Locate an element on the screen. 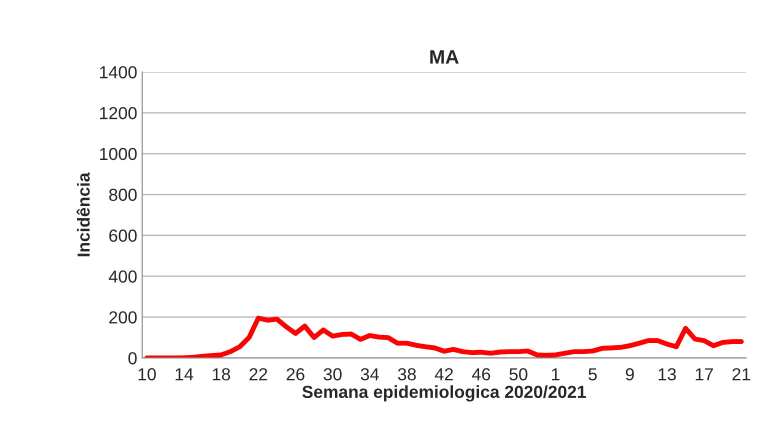 Image resolution: width=773 pixels, height=436 pixels. x-axis-title: Semana epidemiologica 2020/2021 is located at coordinates (444, 393).